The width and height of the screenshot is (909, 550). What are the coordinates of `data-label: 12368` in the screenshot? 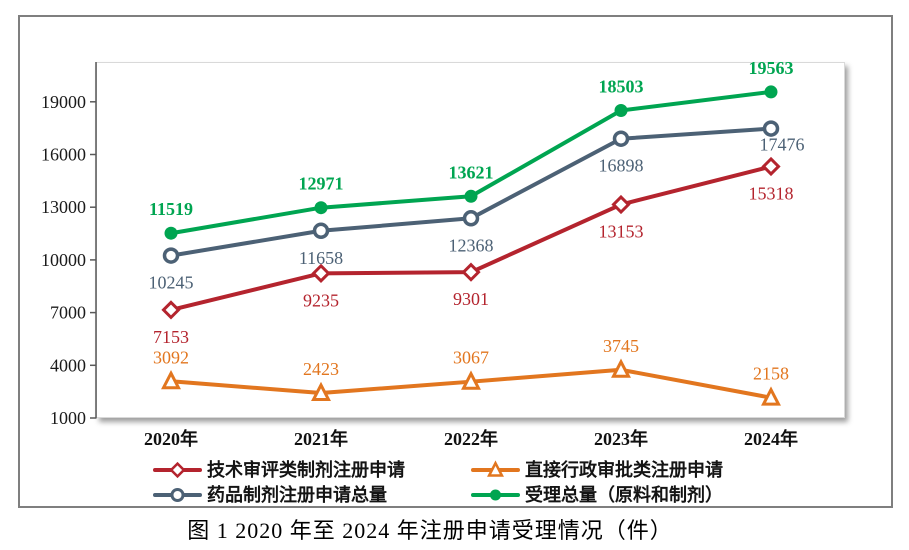 It's located at (471, 245).